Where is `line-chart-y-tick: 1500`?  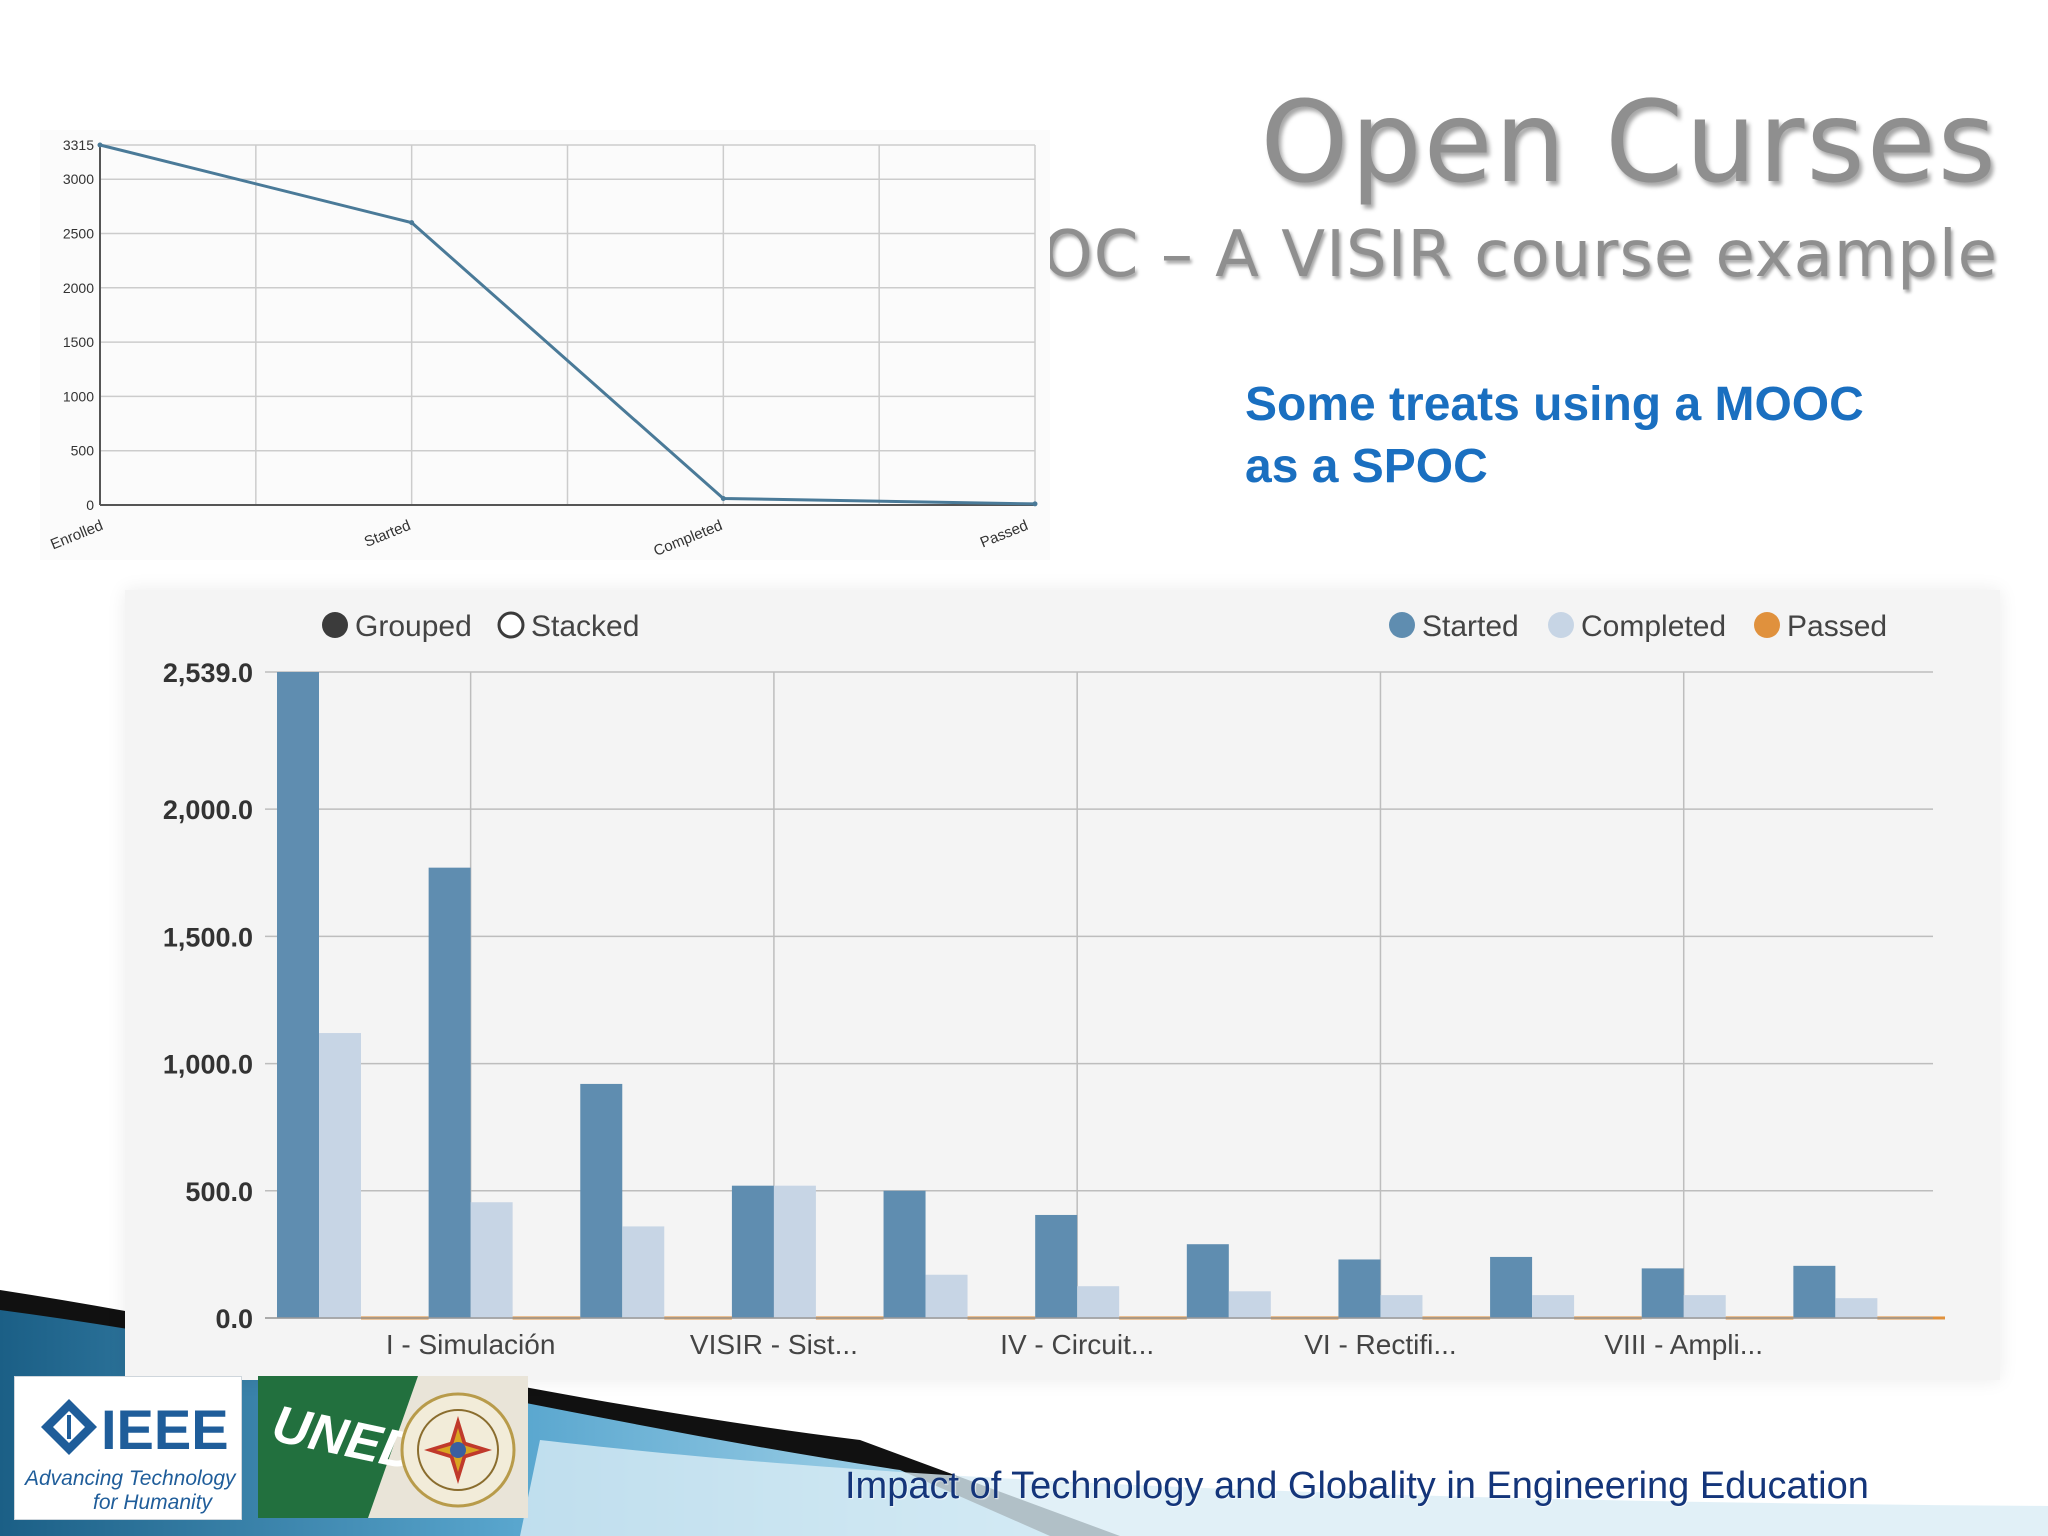 line-chart-y-tick: 1500 is located at coordinates (78, 342).